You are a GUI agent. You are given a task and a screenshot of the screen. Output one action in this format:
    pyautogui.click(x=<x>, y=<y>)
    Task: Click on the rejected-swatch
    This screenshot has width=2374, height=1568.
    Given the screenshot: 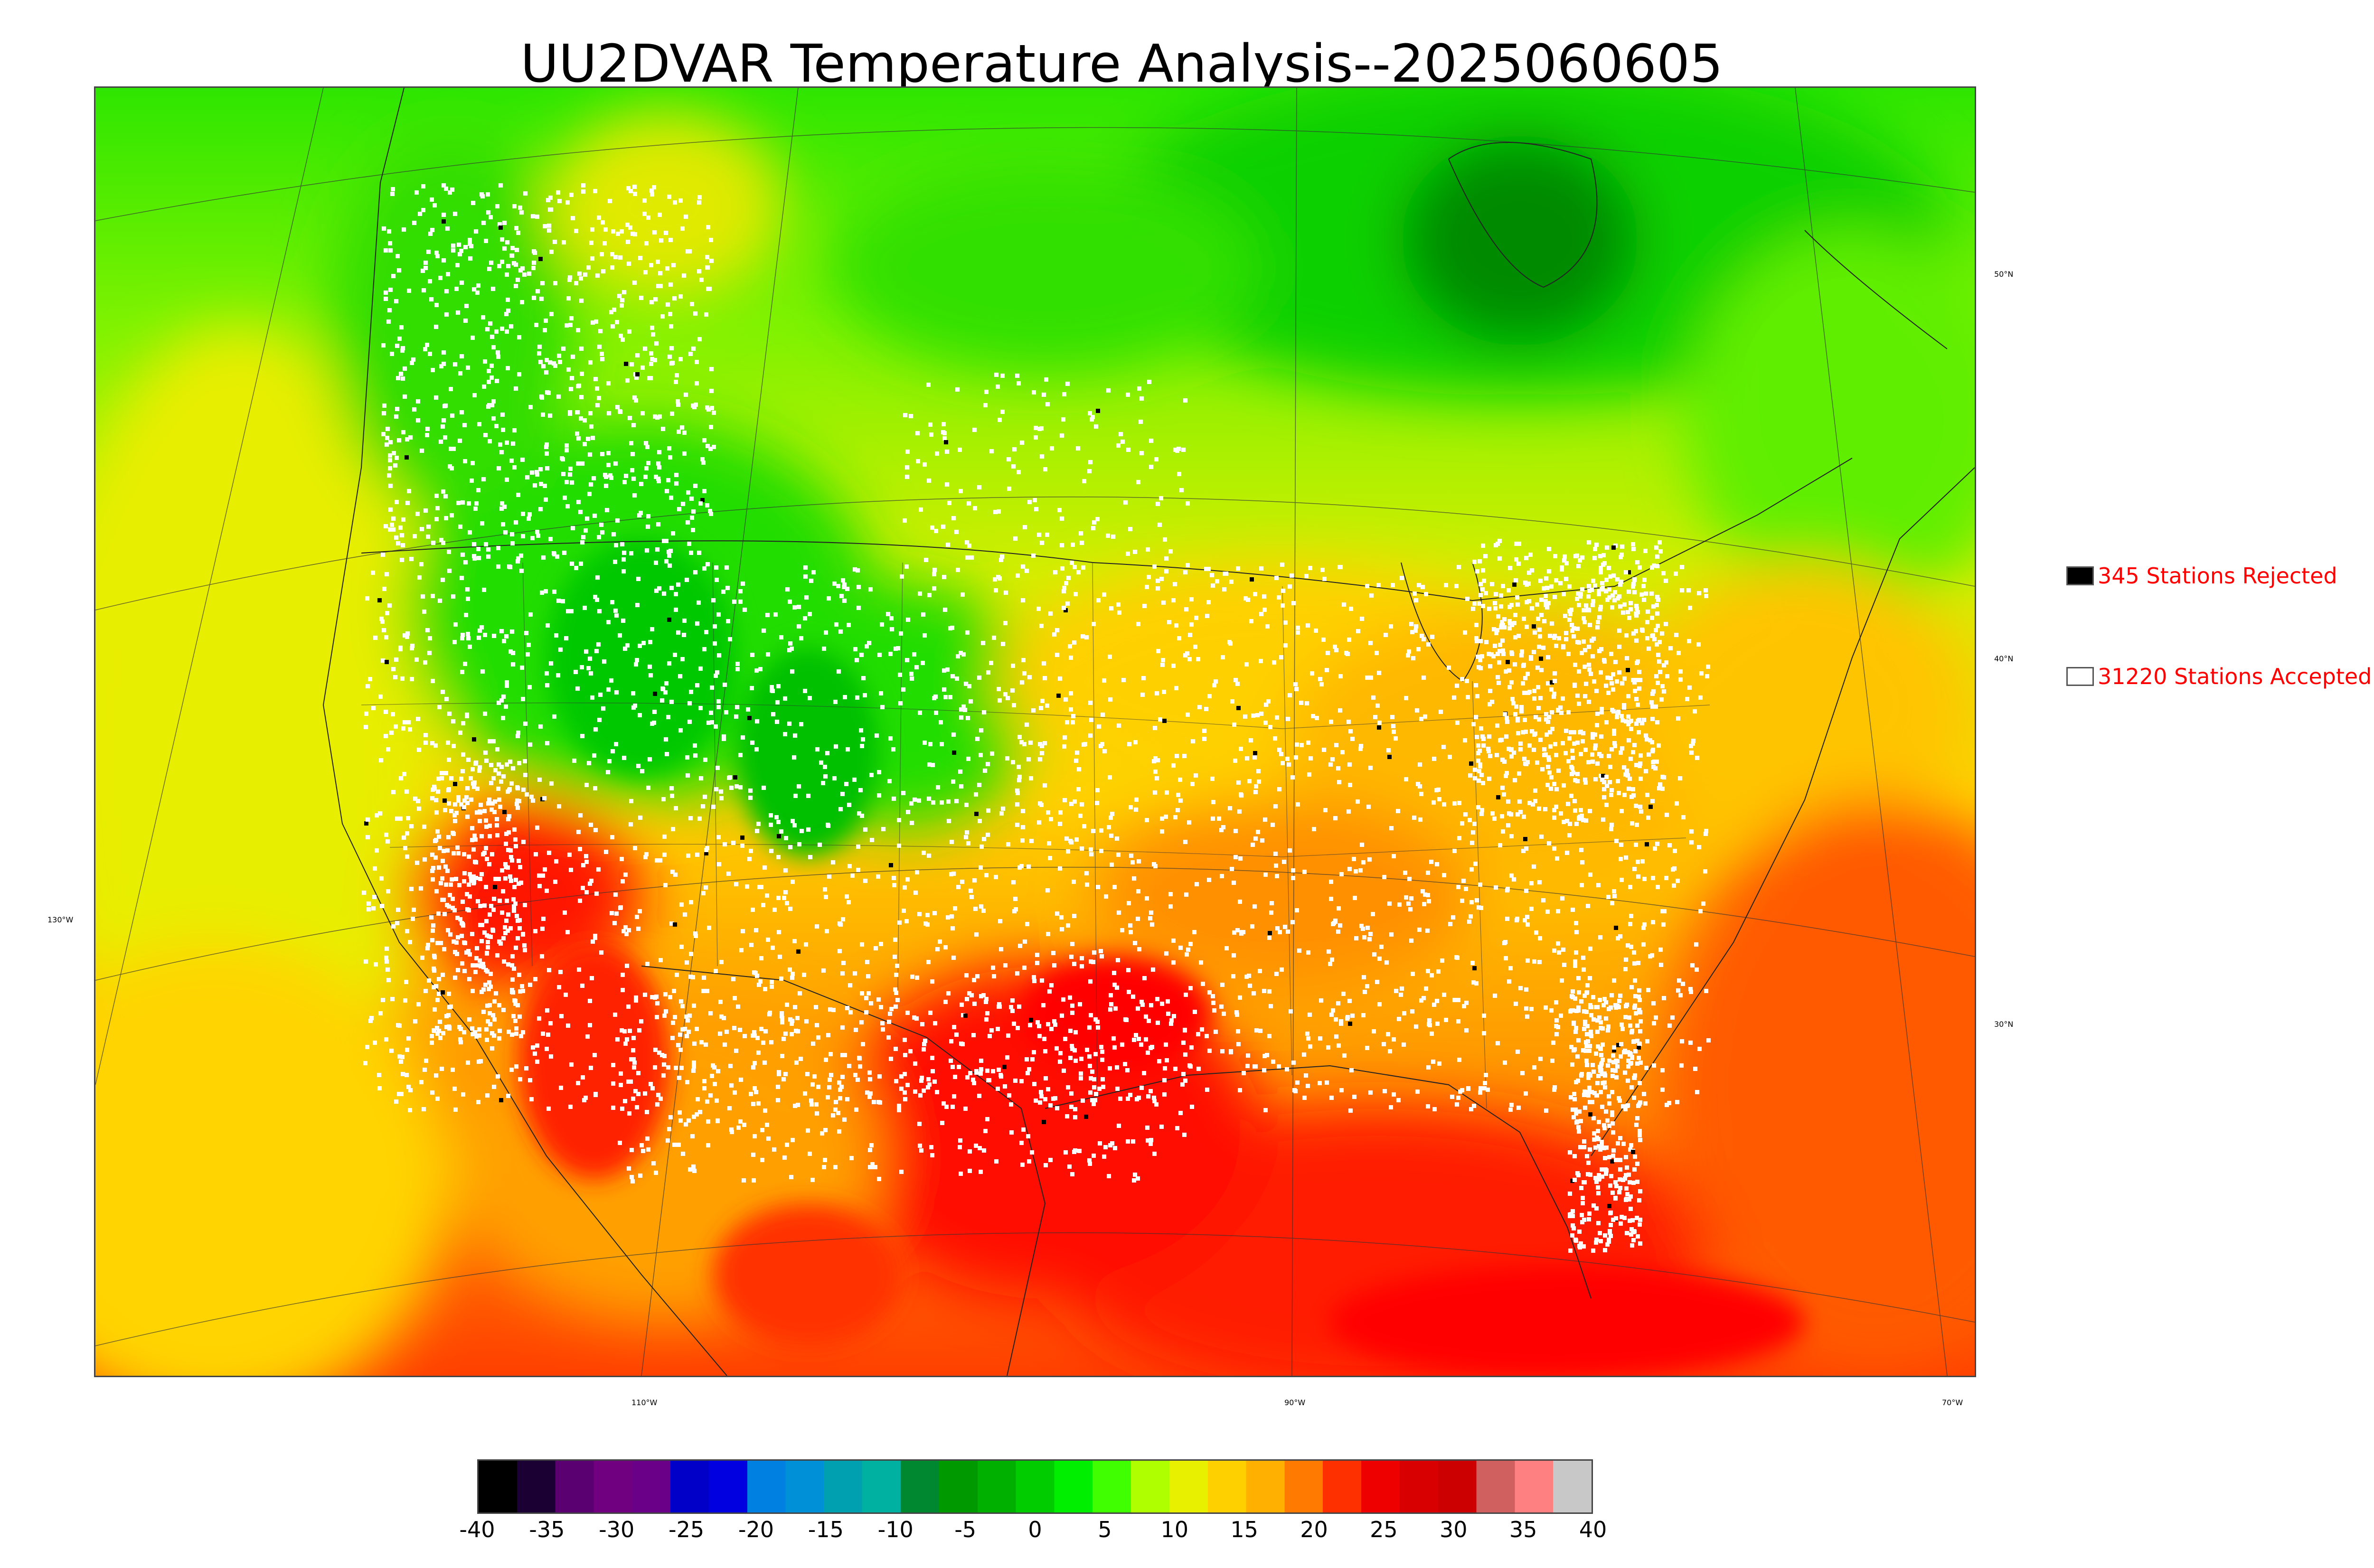 What is the action you would take?
    pyautogui.click(x=2080, y=575)
    